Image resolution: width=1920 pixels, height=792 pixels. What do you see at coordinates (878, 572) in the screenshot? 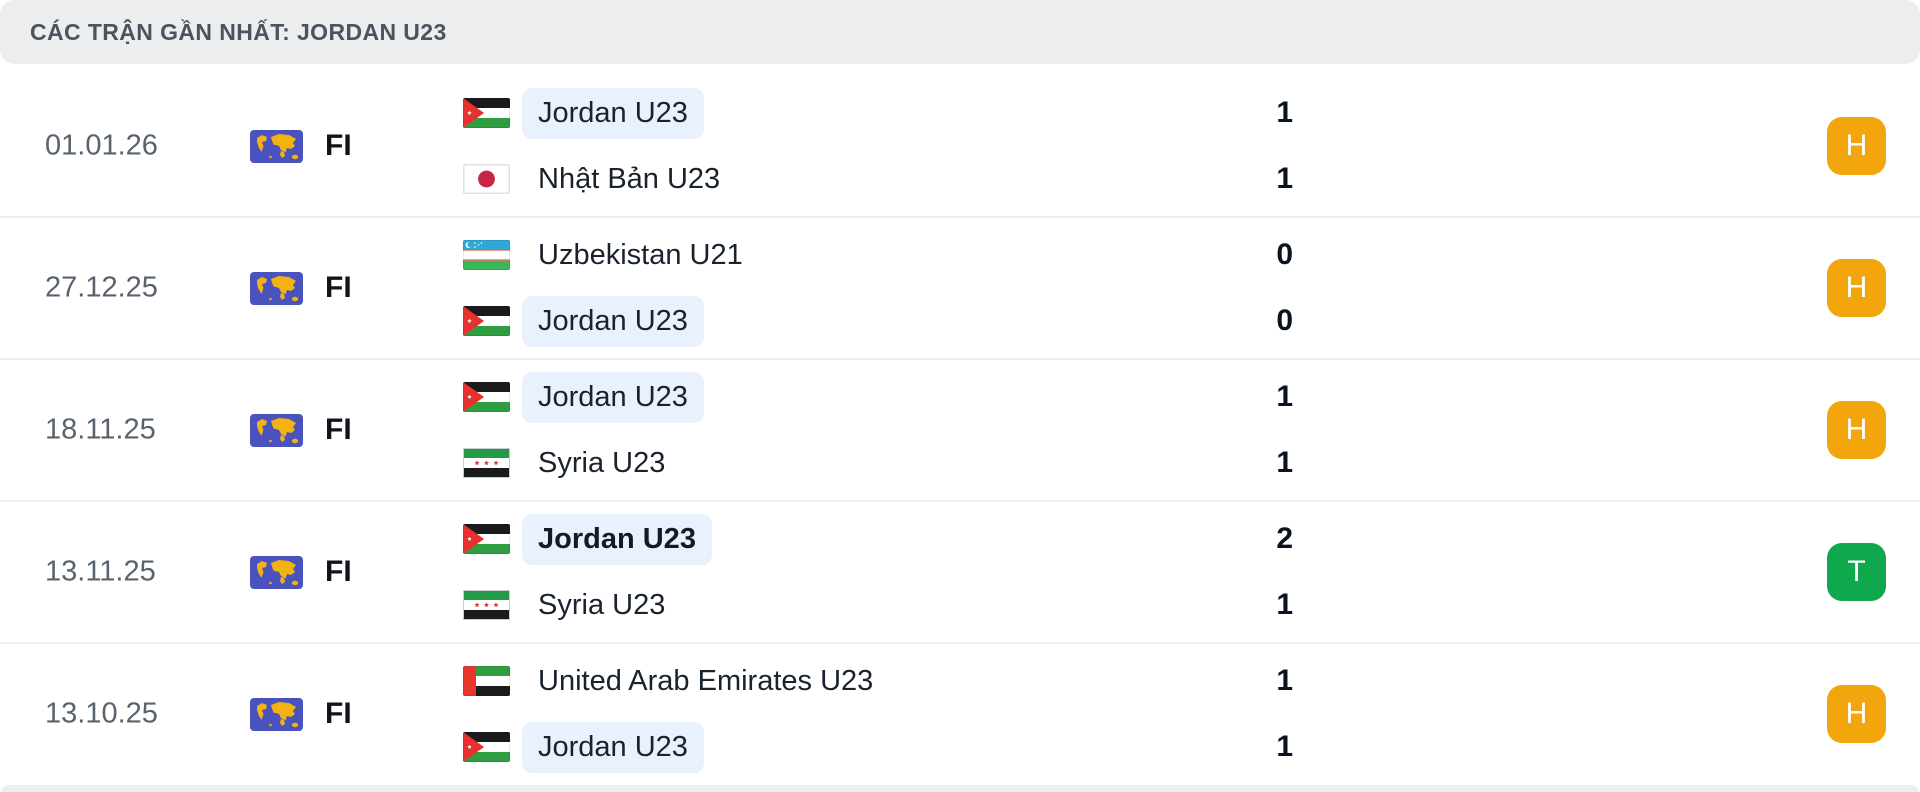
I see `teams: Jordan U23 2 Syria U23 1` at bounding box center [878, 572].